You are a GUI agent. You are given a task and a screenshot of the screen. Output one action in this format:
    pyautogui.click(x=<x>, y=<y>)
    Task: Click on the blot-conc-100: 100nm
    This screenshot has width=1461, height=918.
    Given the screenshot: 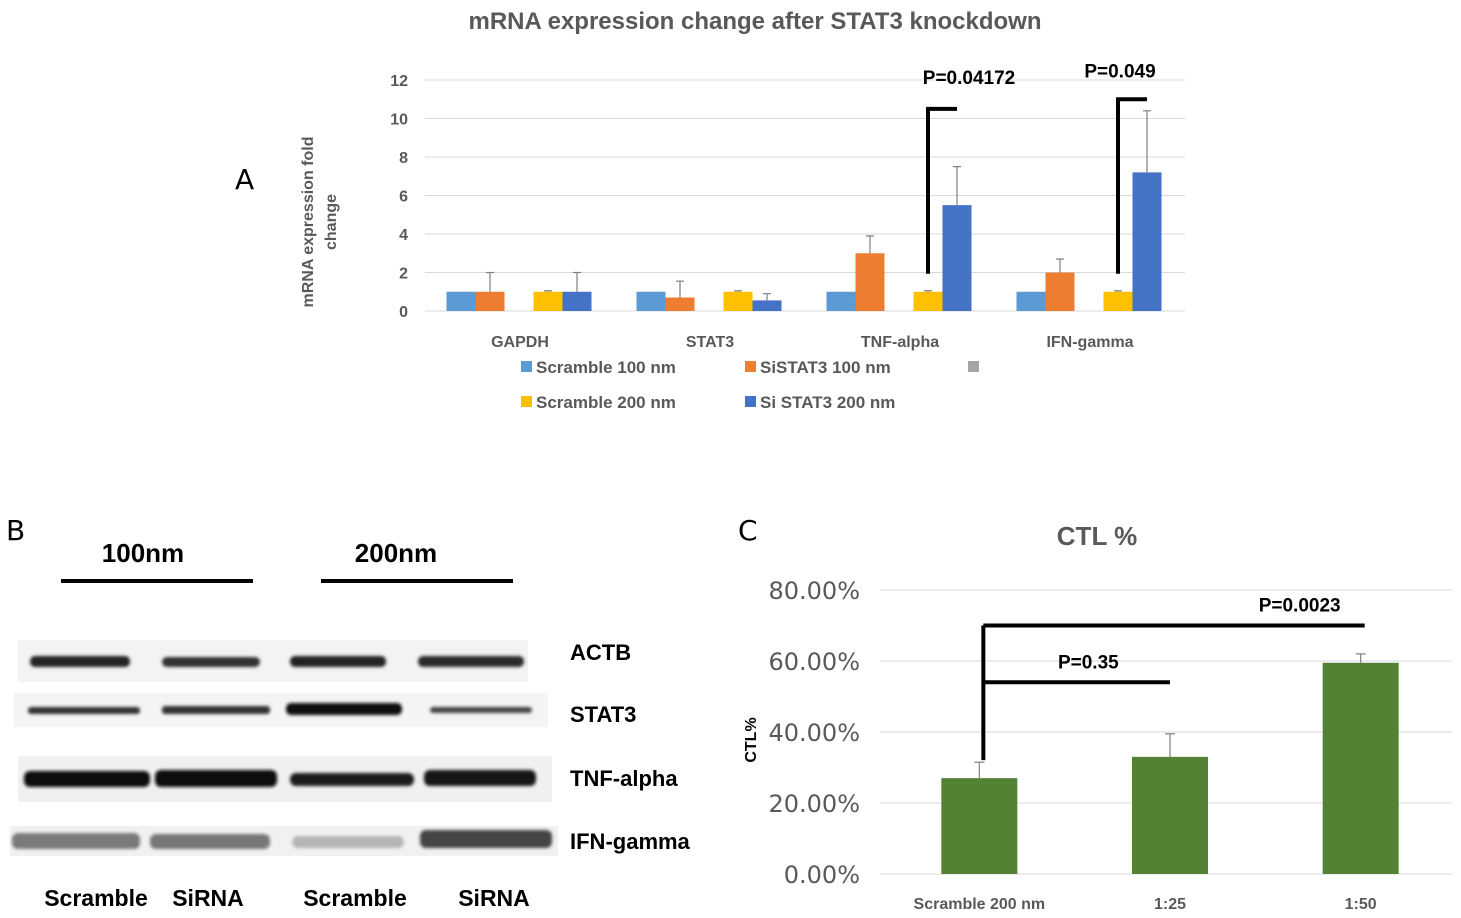 What is the action you would take?
    pyautogui.click(x=143, y=553)
    